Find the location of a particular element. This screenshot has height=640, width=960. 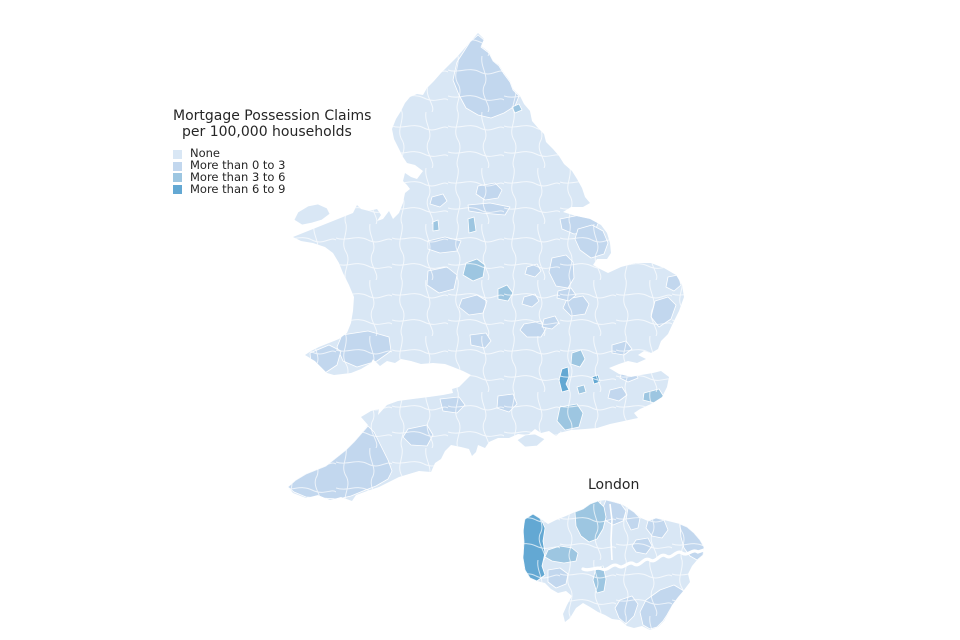

legend-item-none: None is located at coordinates (272, 154).